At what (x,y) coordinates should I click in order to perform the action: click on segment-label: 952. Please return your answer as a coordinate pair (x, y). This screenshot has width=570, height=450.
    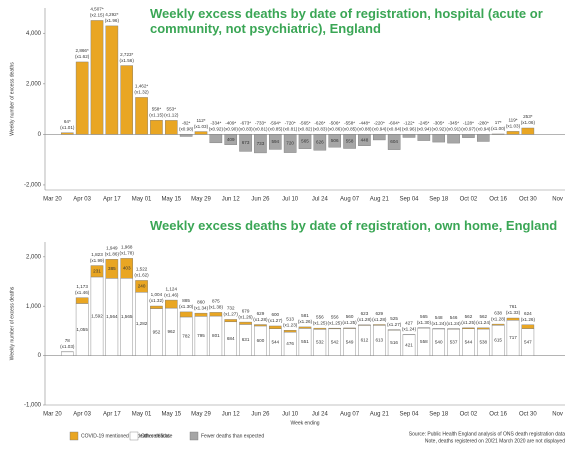
    Looking at the image, I should click on (157, 331).